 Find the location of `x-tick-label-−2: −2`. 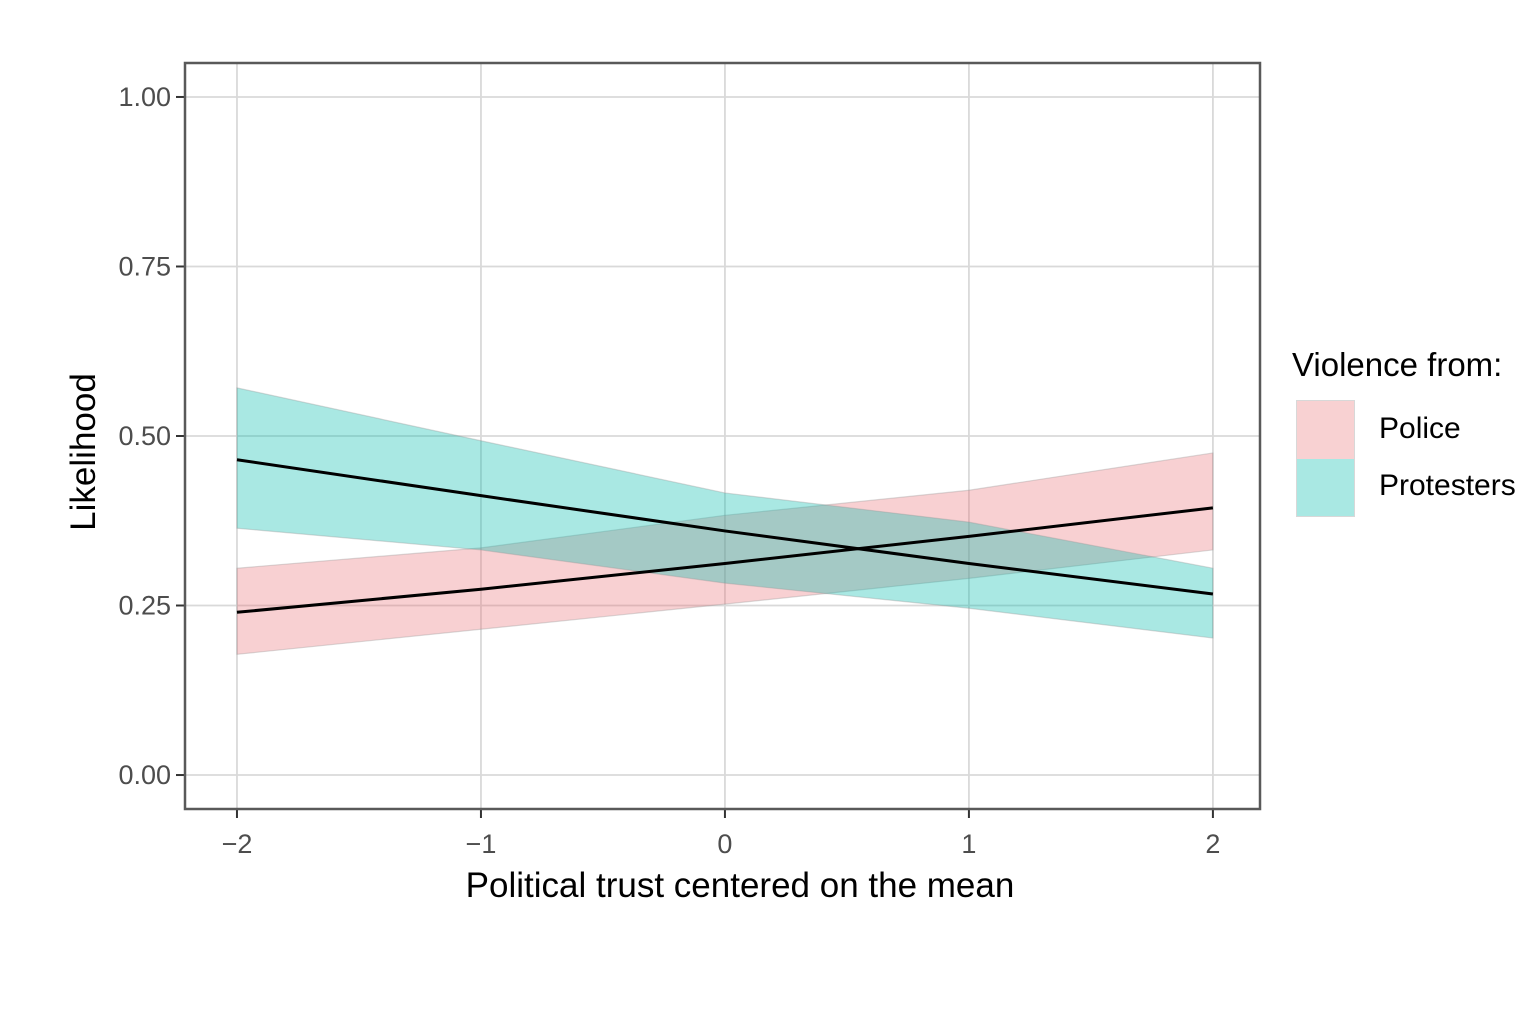

x-tick-label-−2: −2 is located at coordinates (237, 844).